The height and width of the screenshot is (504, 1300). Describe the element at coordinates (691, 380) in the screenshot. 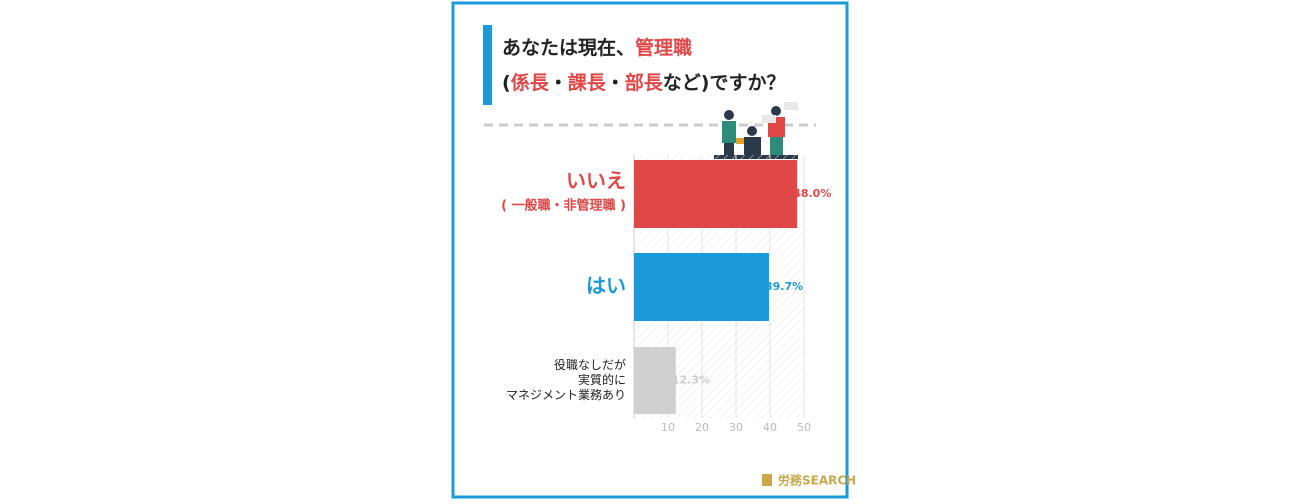

I see `value-label: 12.3%` at that location.